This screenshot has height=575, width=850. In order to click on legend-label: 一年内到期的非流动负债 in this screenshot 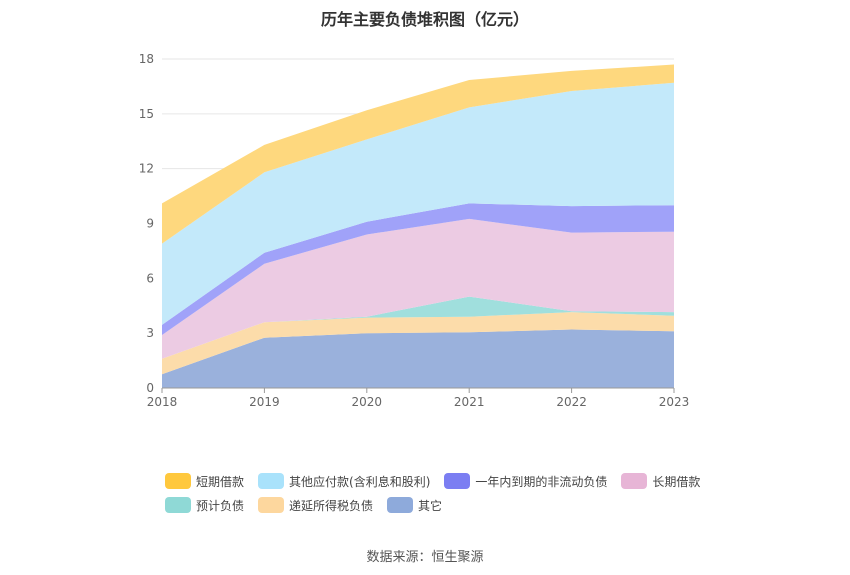, I will do `click(541, 481)`.